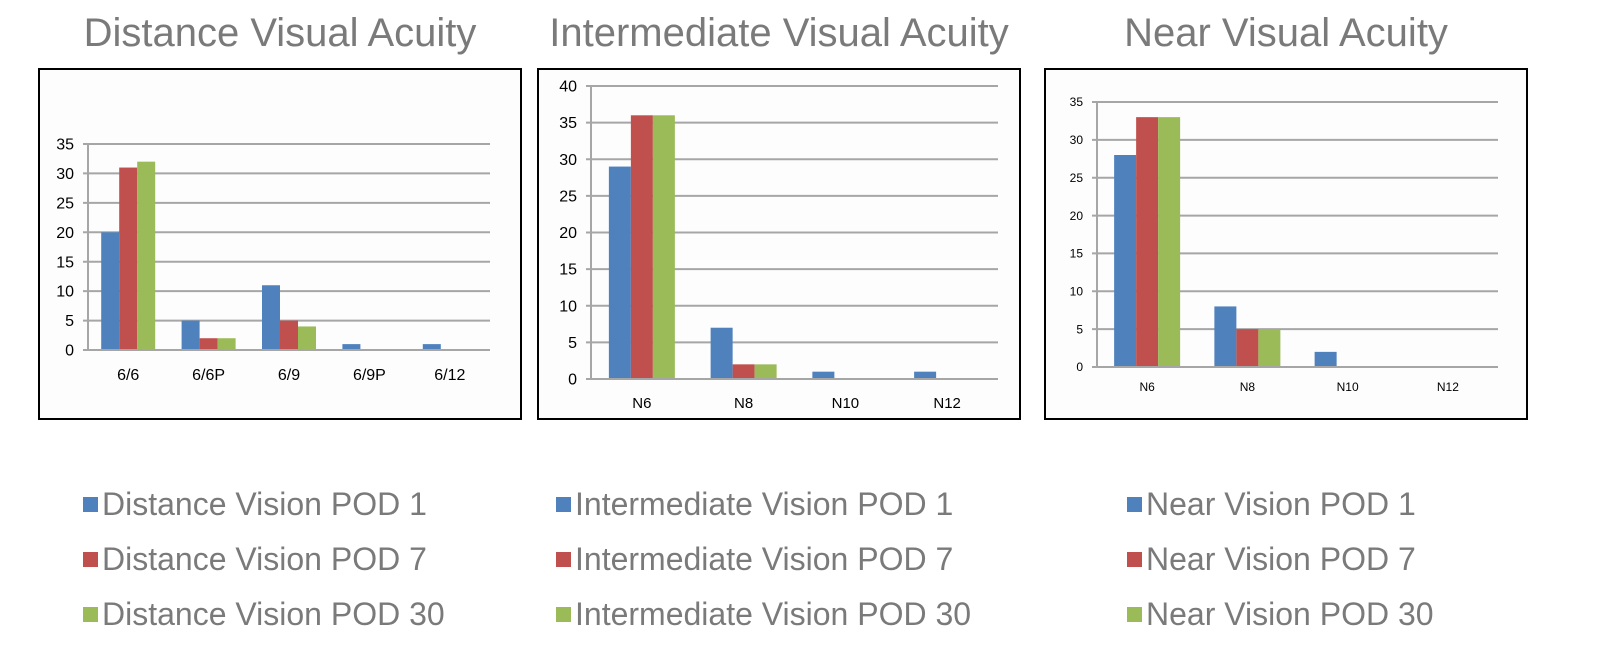 The image size is (1600, 660). Describe the element at coordinates (280, 33) in the screenshot. I see `chart-title-distance: Distance Visual Acuity` at that location.